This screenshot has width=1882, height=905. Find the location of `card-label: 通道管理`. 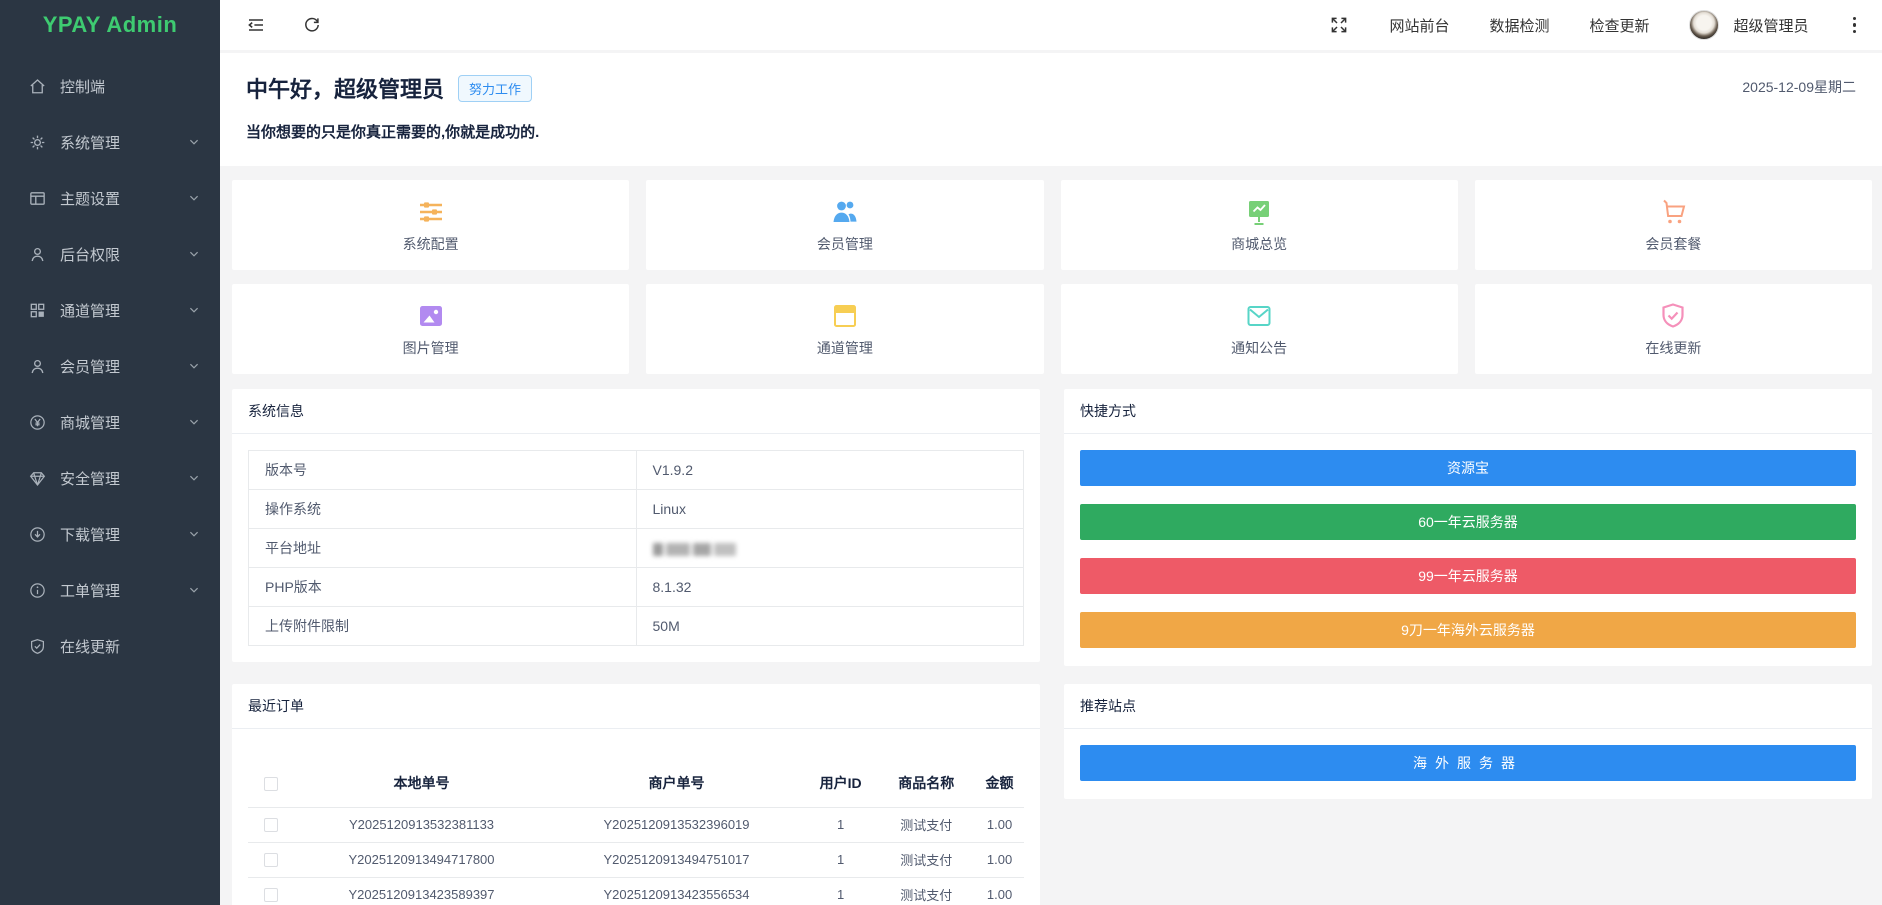

card-label: 通道管理 is located at coordinates (844, 347).